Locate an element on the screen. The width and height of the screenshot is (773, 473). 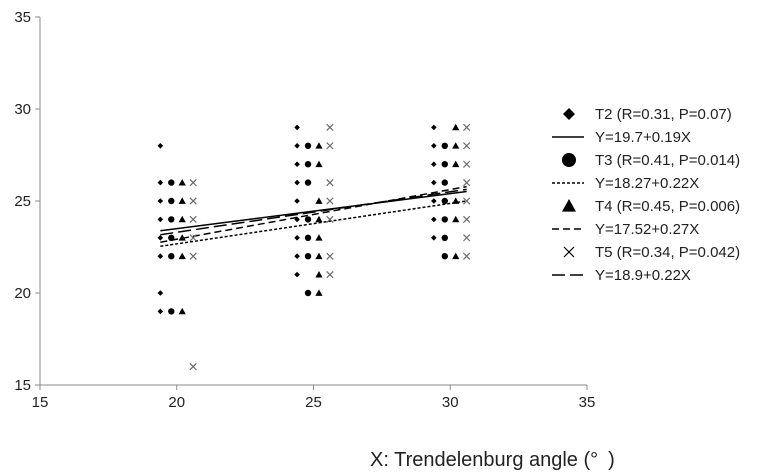
y-tick-label: 30 is located at coordinates (22, 109).